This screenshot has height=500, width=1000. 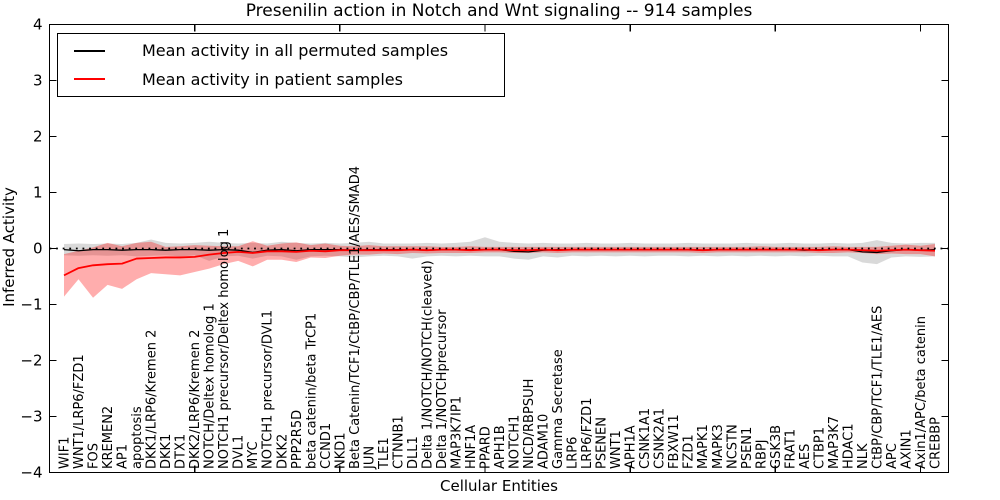 What do you see at coordinates (65, 453) in the screenshot?
I see `entity-tick-label: WIF1` at bounding box center [65, 453].